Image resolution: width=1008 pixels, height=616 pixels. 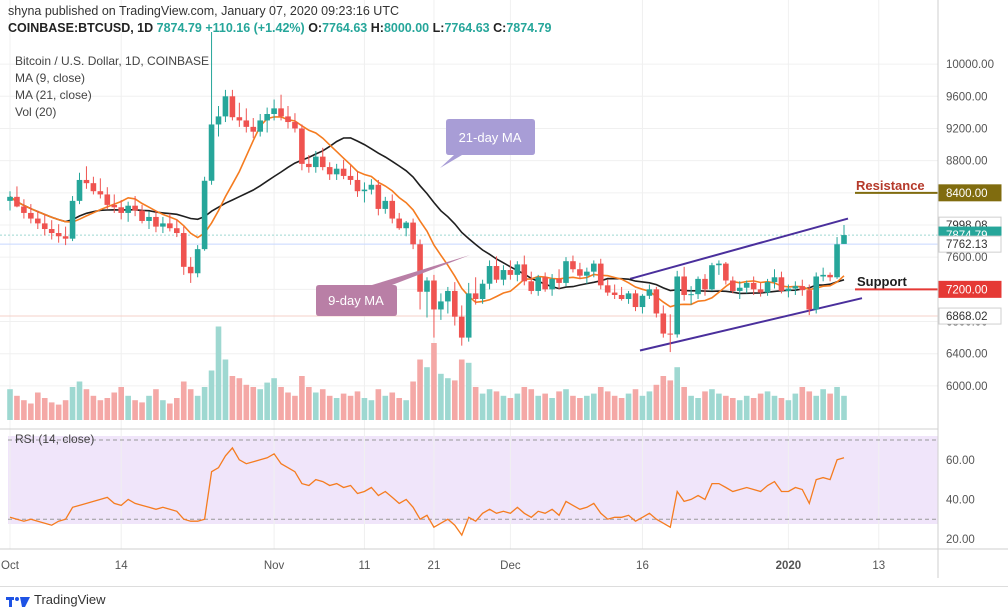 I want to click on last-price: 7874.79, so click(x=179, y=28).